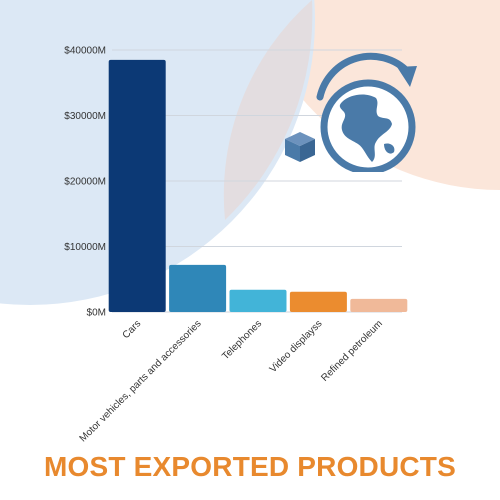 The height and width of the screenshot is (500, 500). Describe the element at coordinates (85, 247) in the screenshot. I see `y-tick-label: $10000M` at that location.